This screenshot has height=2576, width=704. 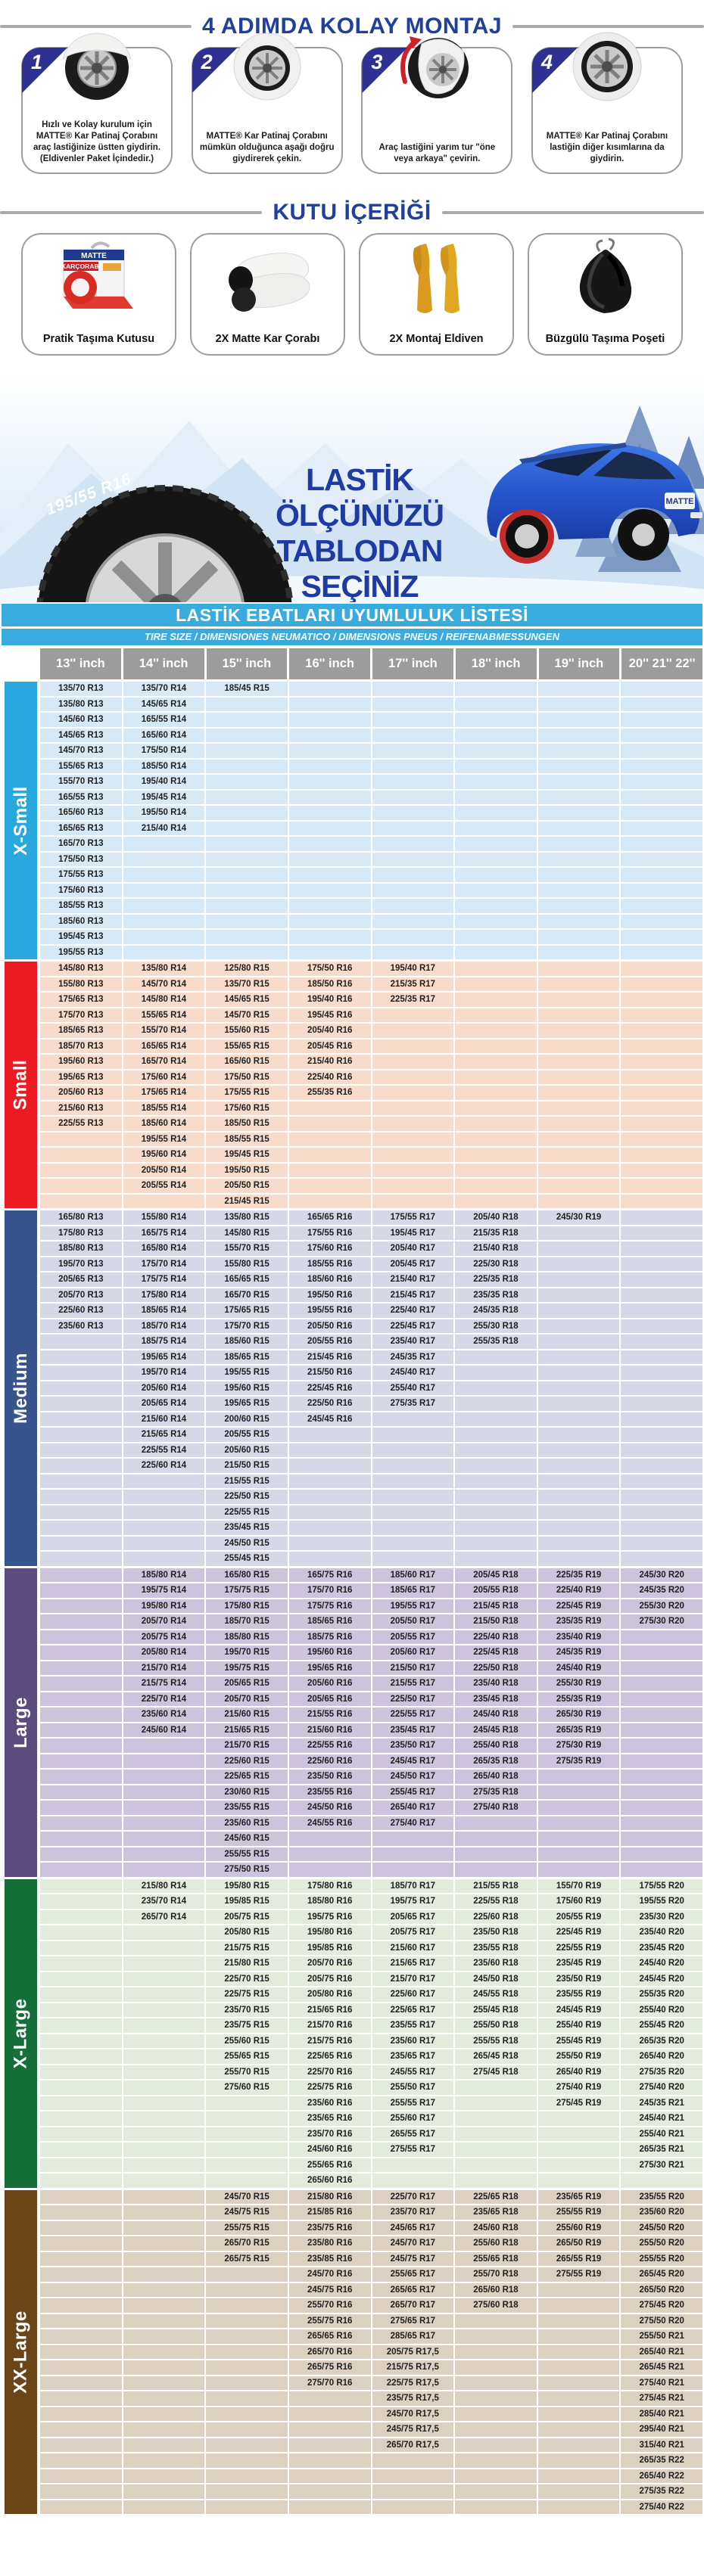 What do you see at coordinates (81, 937) in the screenshot?
I see `tire-size-cell: 195/45 R13` at bounding box center [81, 937].